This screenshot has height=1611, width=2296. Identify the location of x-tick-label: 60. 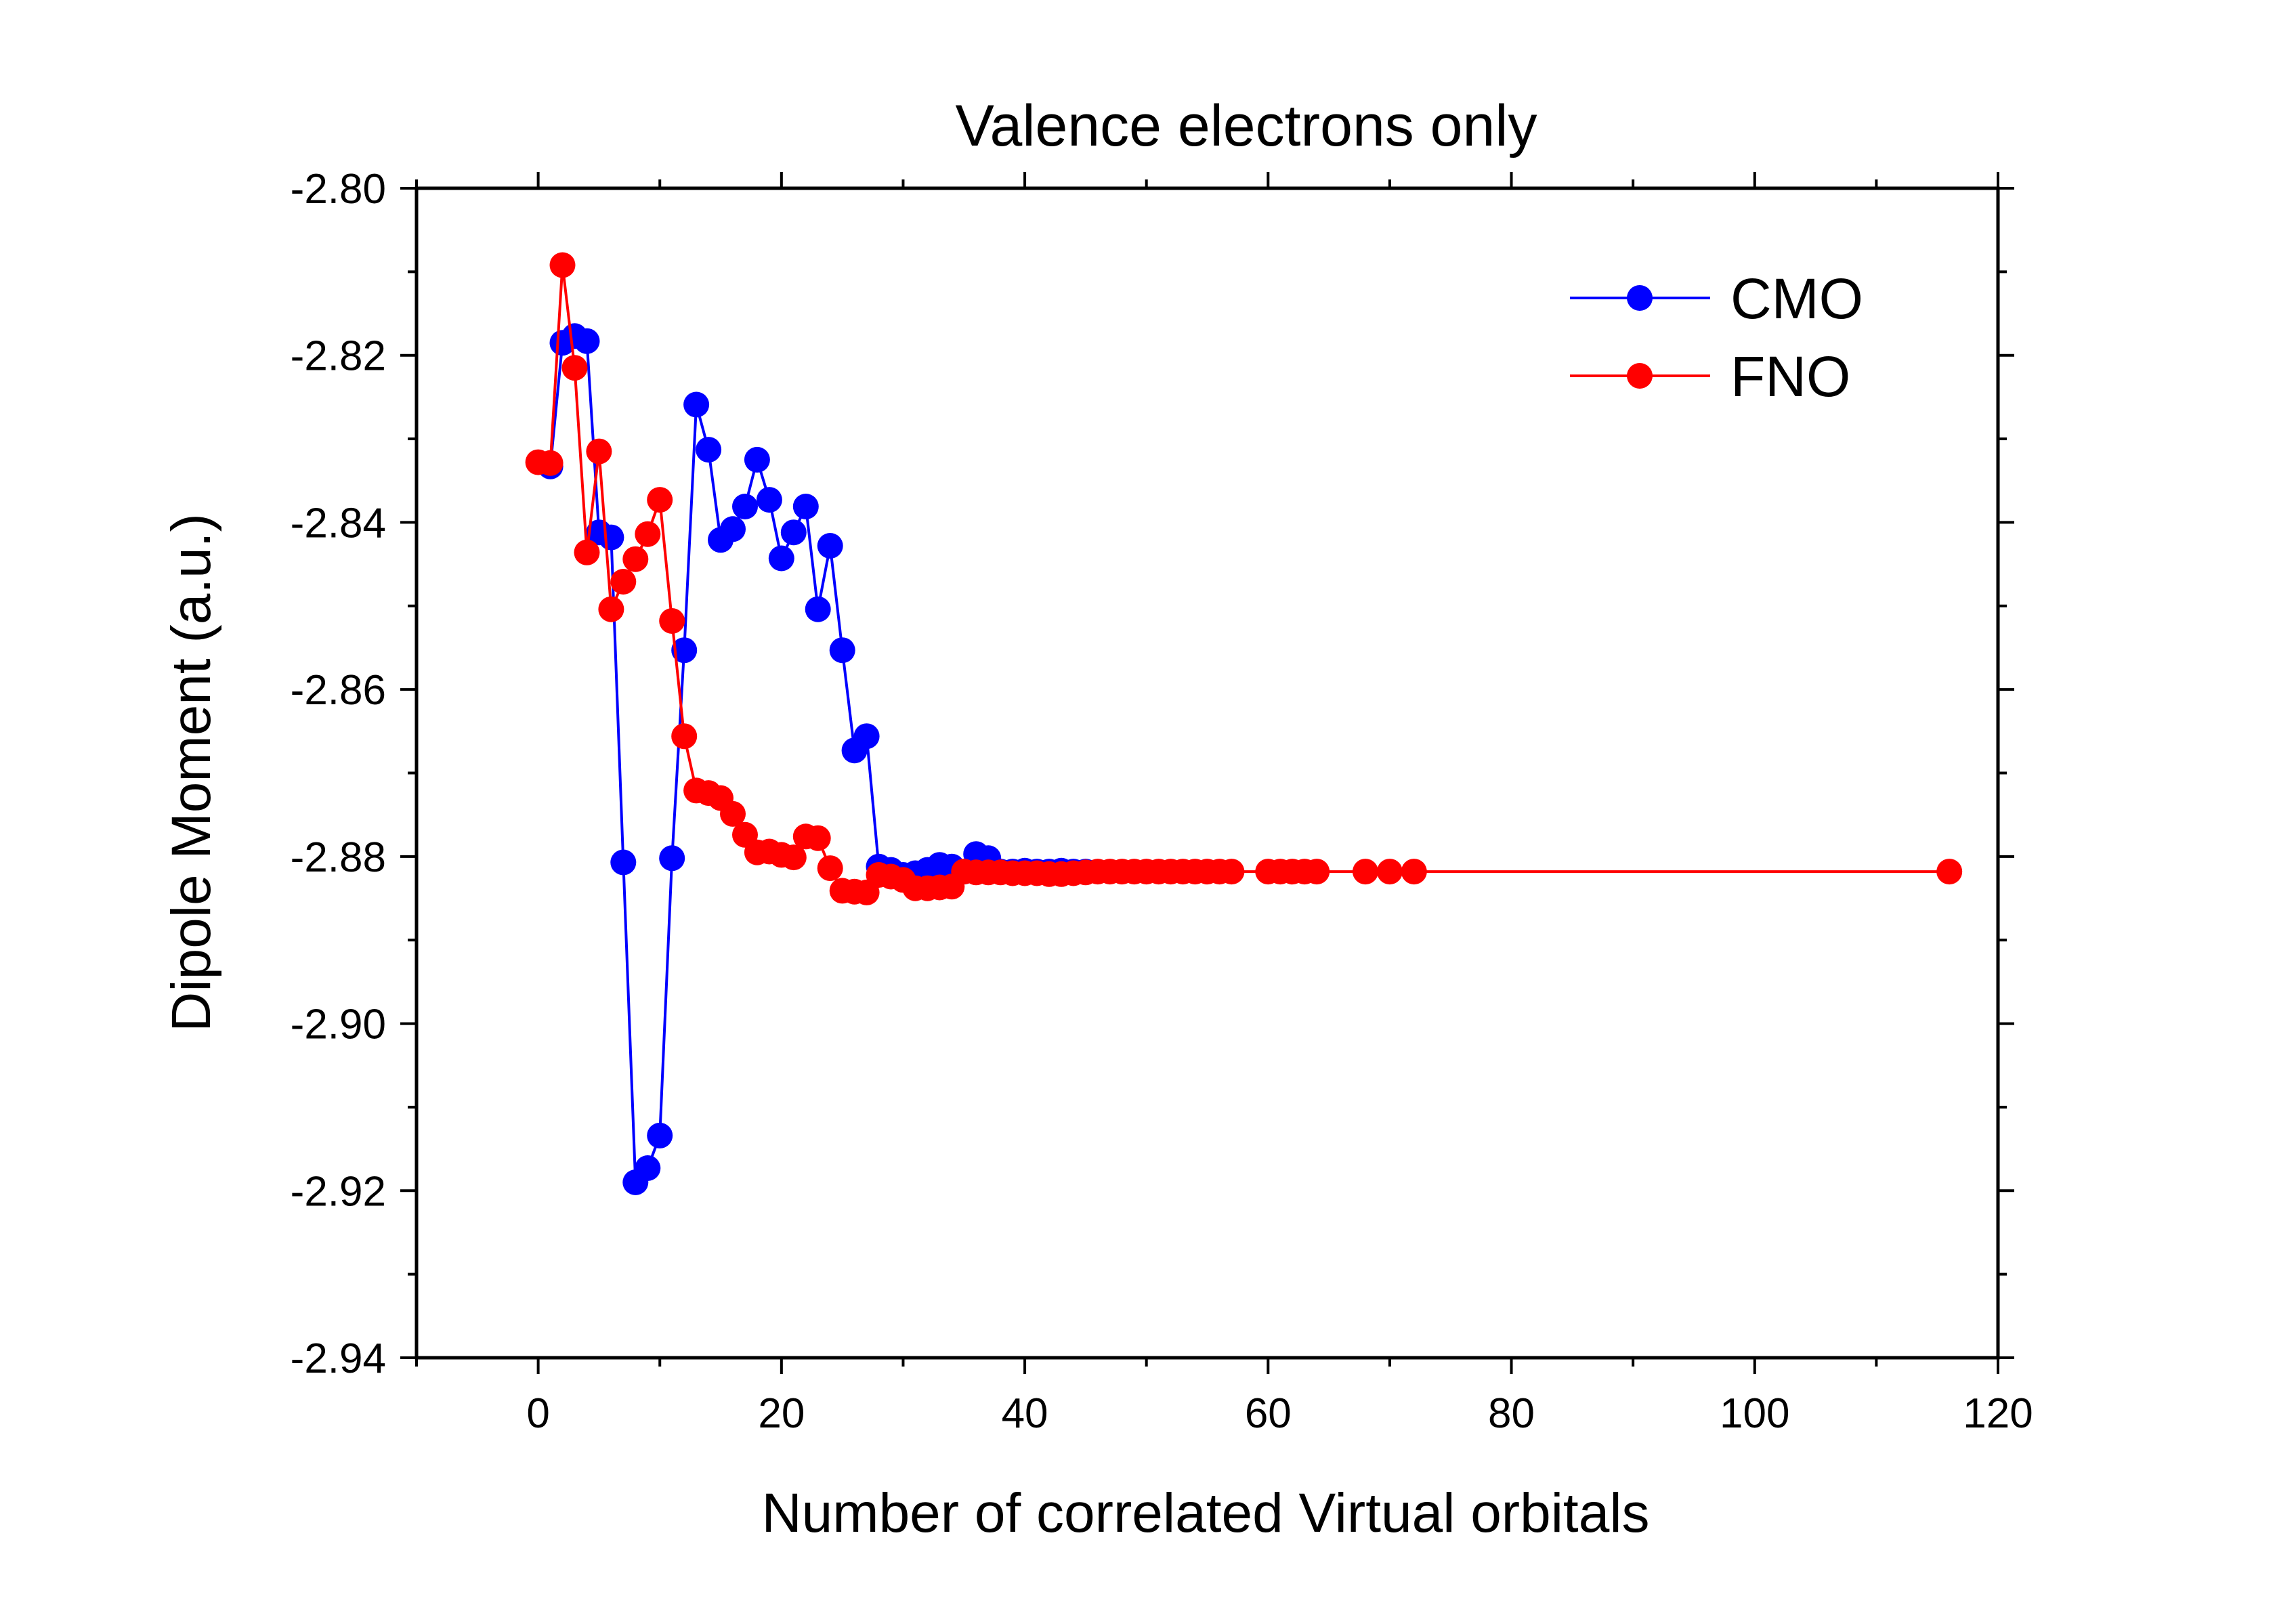
(1268, 1413).